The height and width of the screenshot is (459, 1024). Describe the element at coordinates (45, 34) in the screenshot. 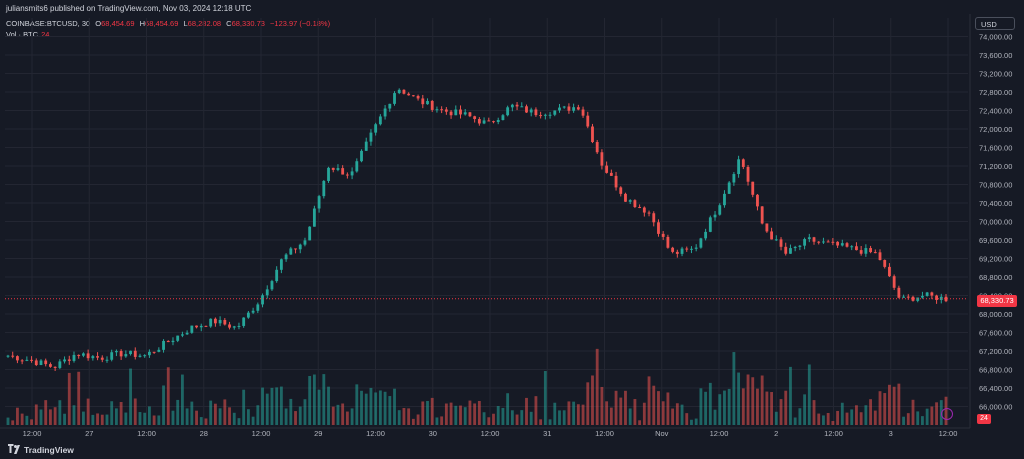

I see `volume-value: 24` at that location.